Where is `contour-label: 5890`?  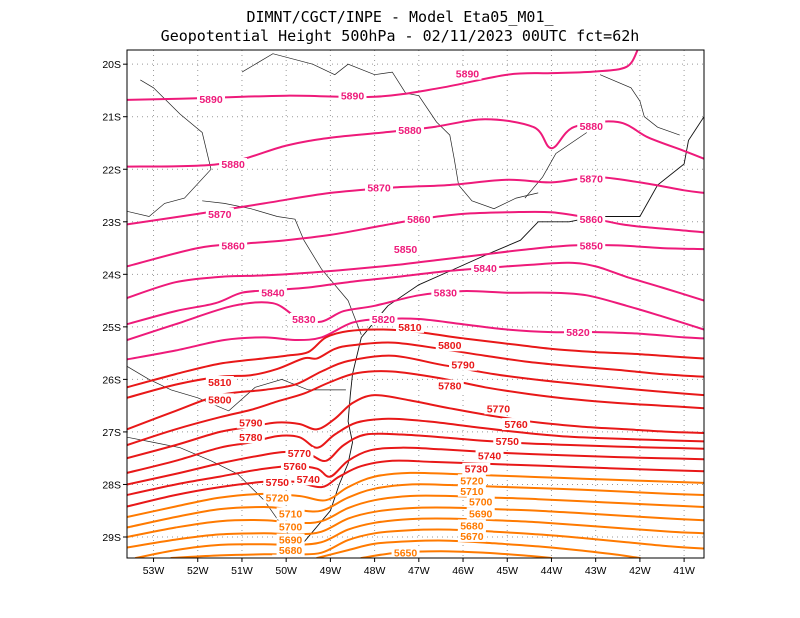
contour-label: 5890 is located at coordinates (353, 97).